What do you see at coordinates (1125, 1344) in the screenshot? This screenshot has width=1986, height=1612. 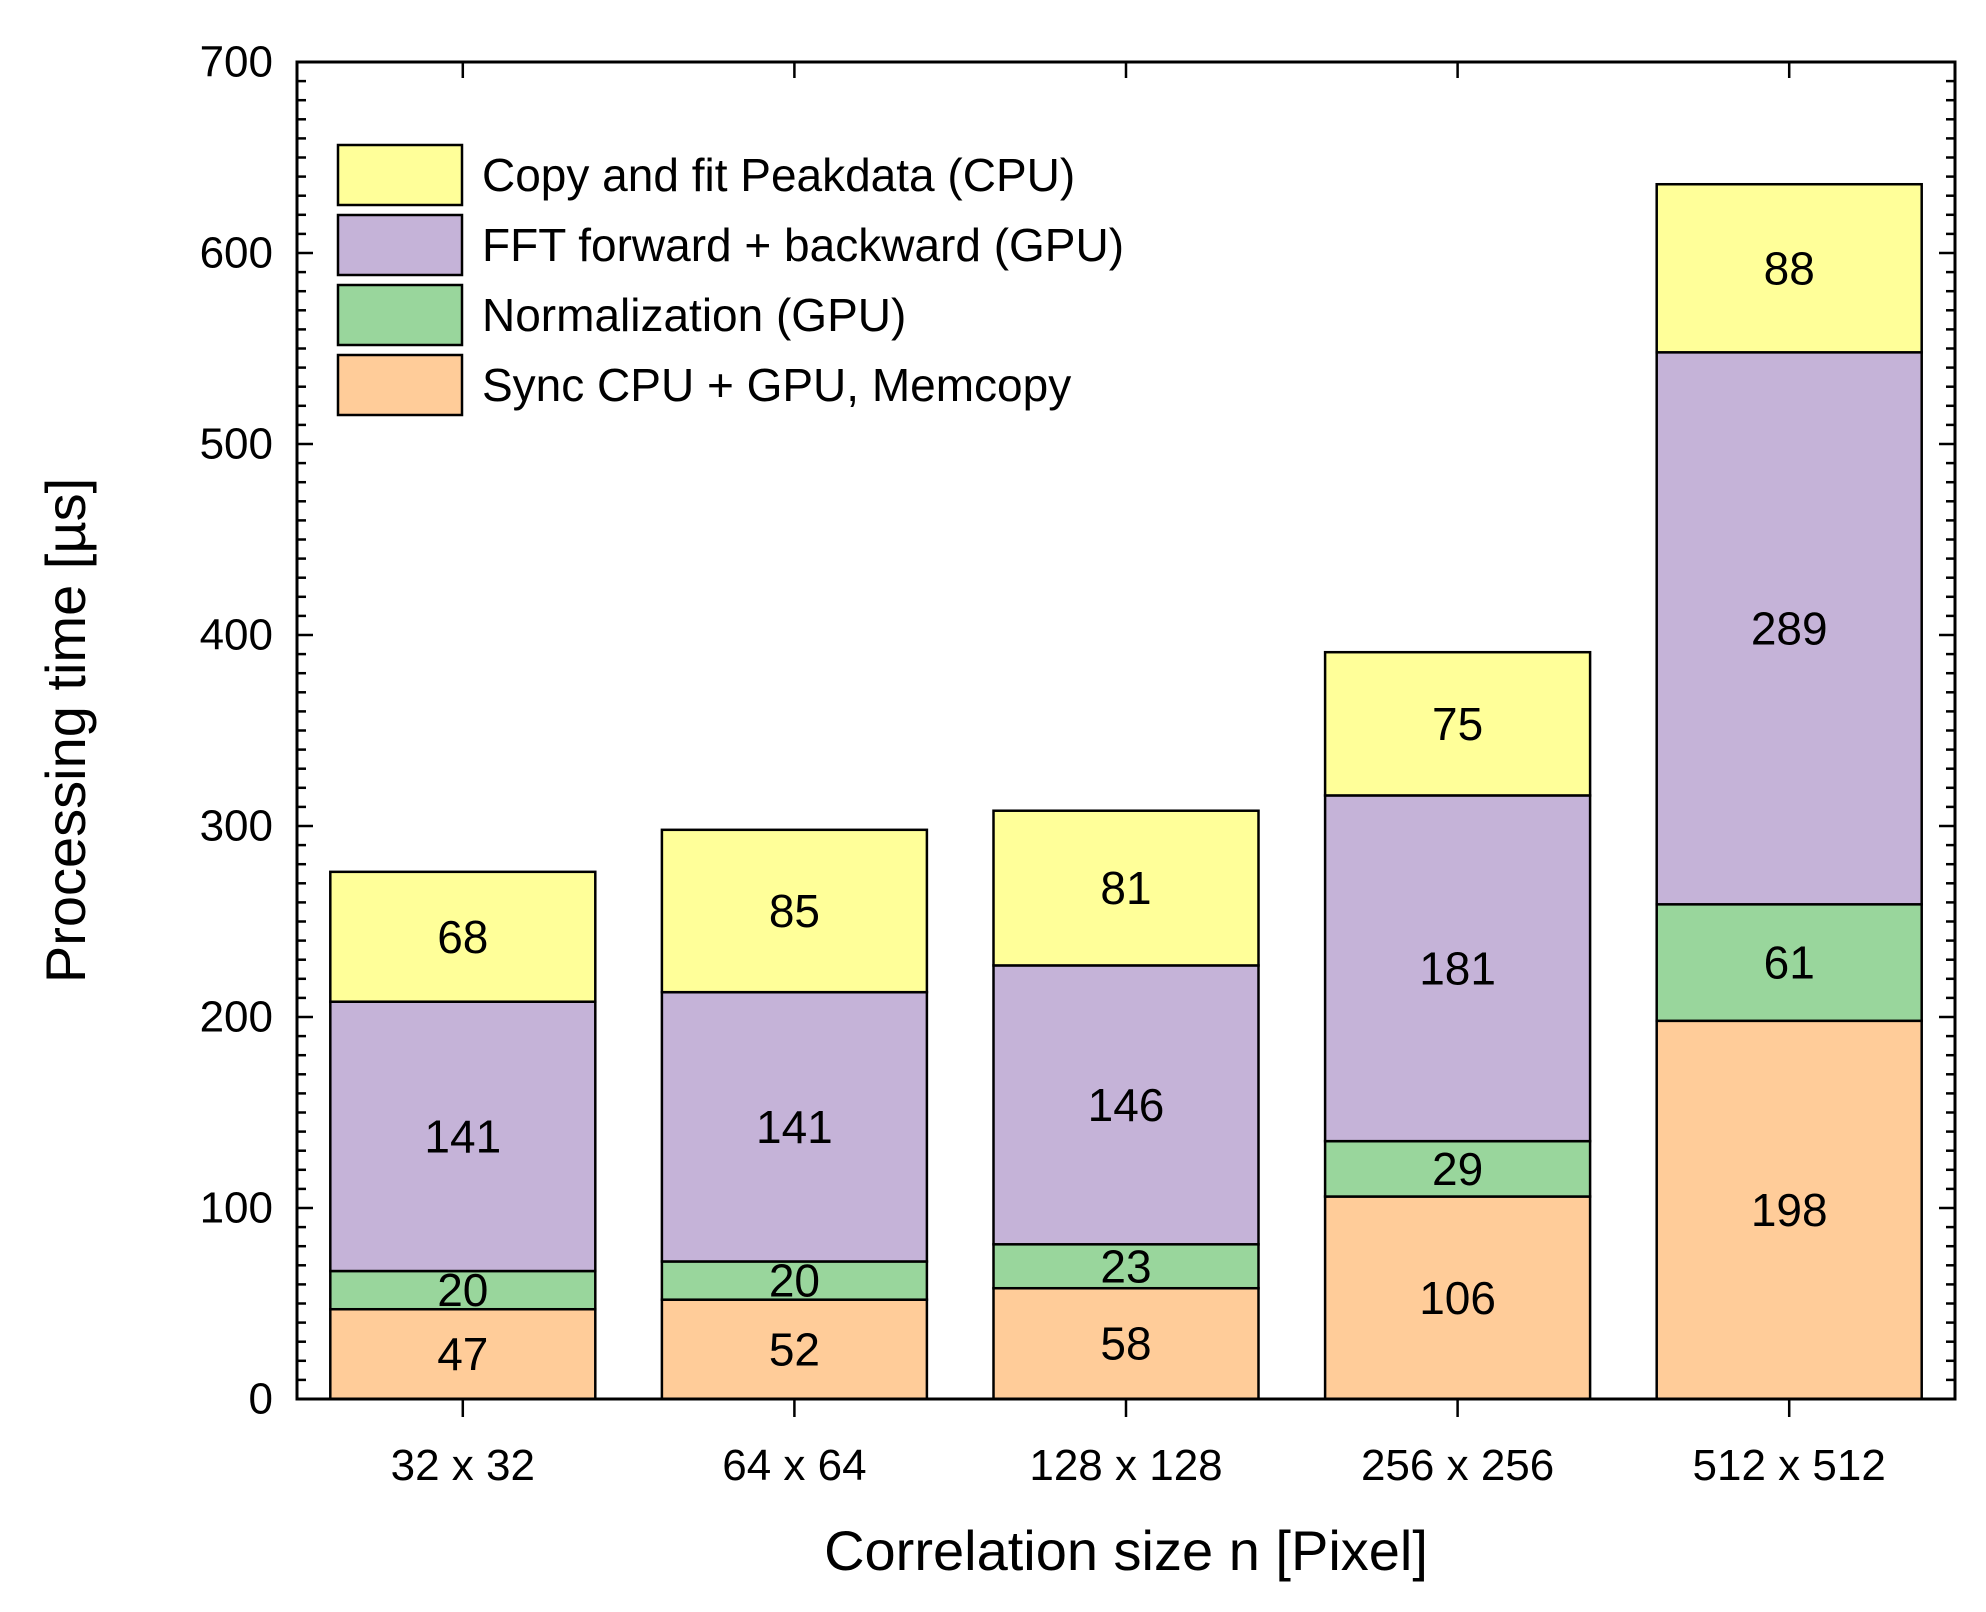 I see `segment-value-label: 58` at bounding box center [1125, 1344].